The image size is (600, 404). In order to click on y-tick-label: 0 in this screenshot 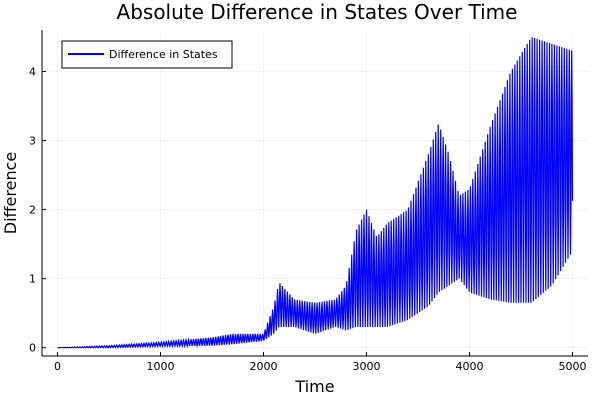, I will do `click(32, 348)`.